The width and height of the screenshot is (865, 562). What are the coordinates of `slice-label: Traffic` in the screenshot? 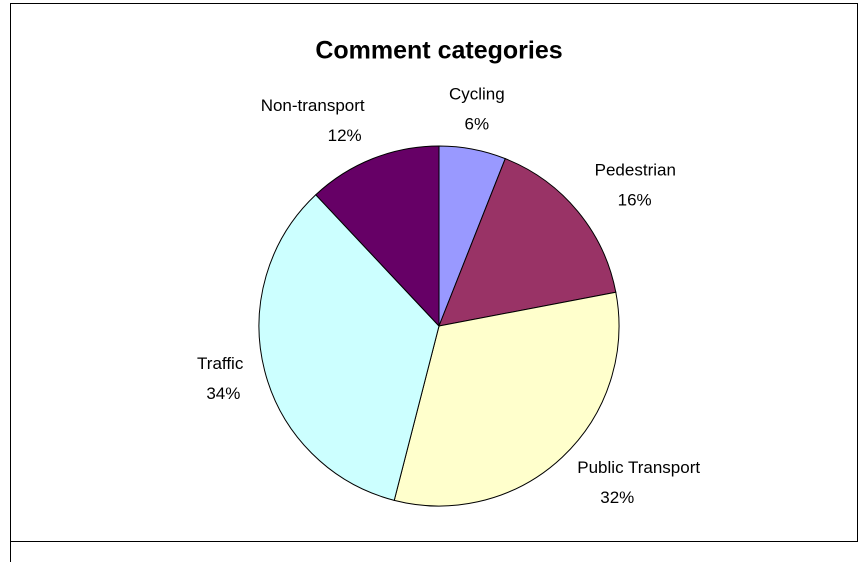 It's located at (220, 363).